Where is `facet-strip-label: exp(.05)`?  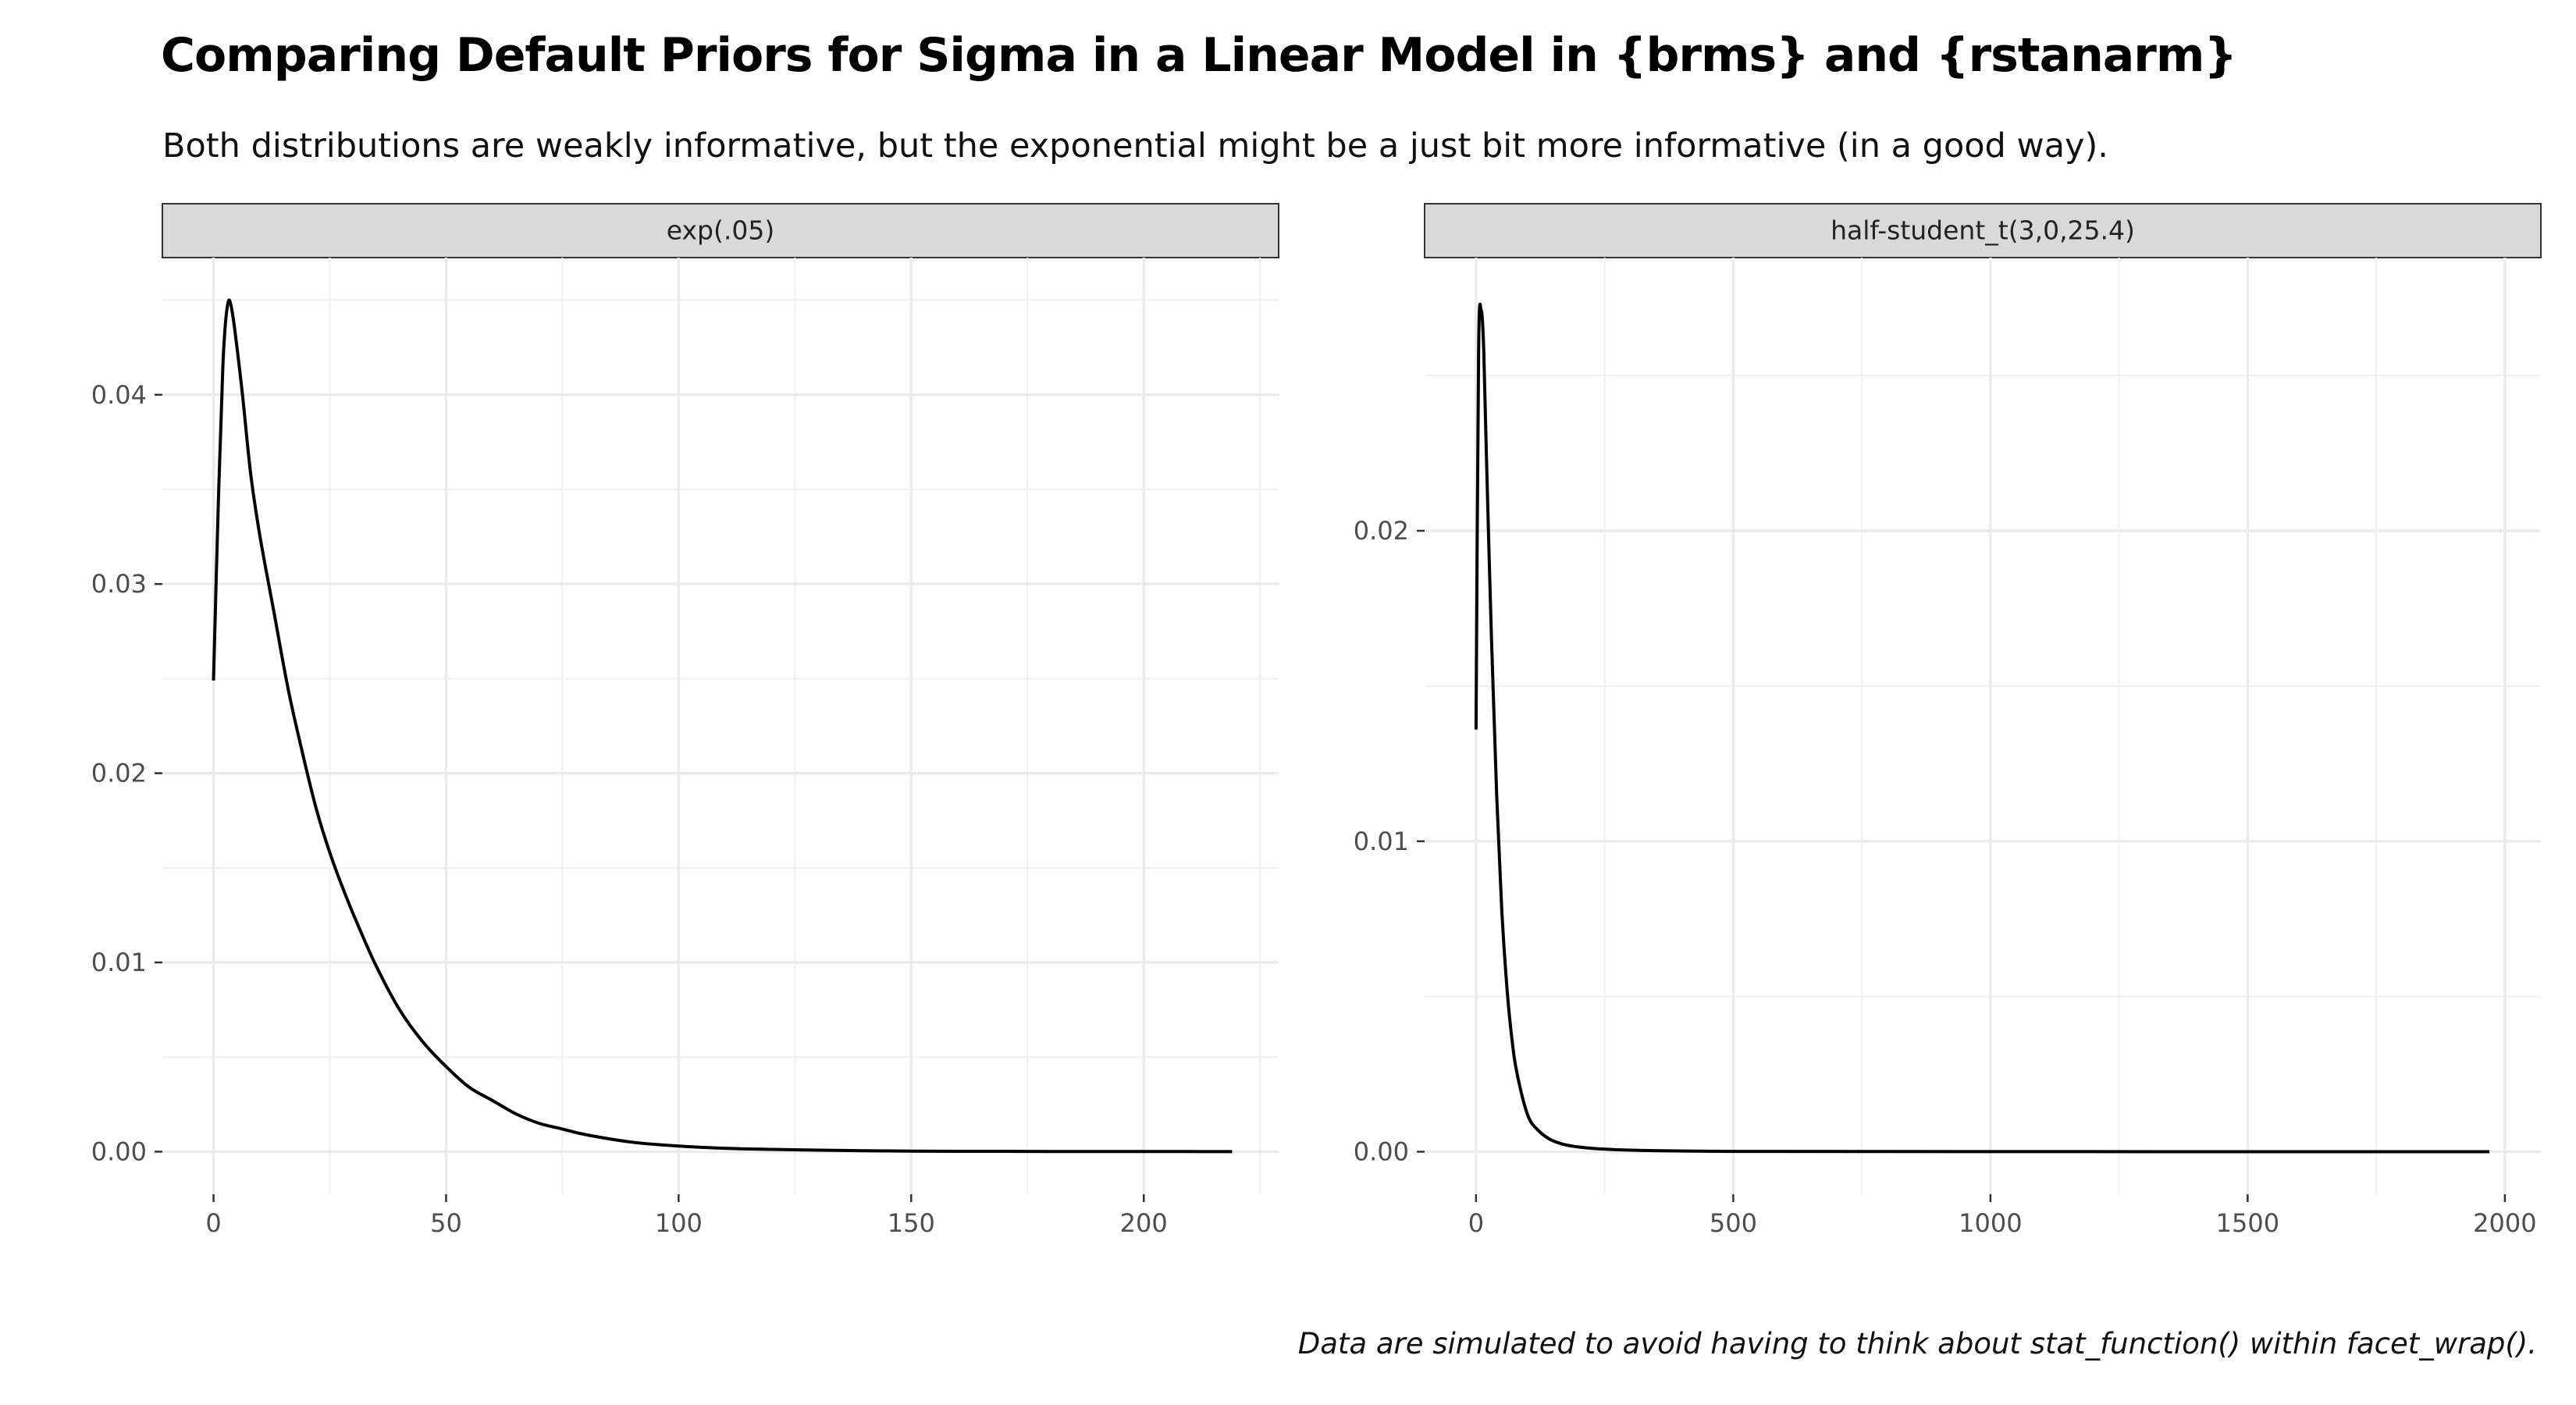 facet-strip-label: exp(.05) is located at coordinates (720, 231).